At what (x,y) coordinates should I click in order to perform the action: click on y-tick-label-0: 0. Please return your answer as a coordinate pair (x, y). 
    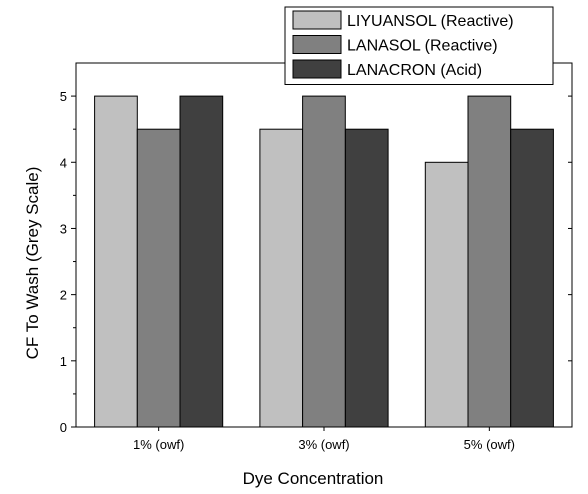
    Looking at the image, I should click on (63, 427).